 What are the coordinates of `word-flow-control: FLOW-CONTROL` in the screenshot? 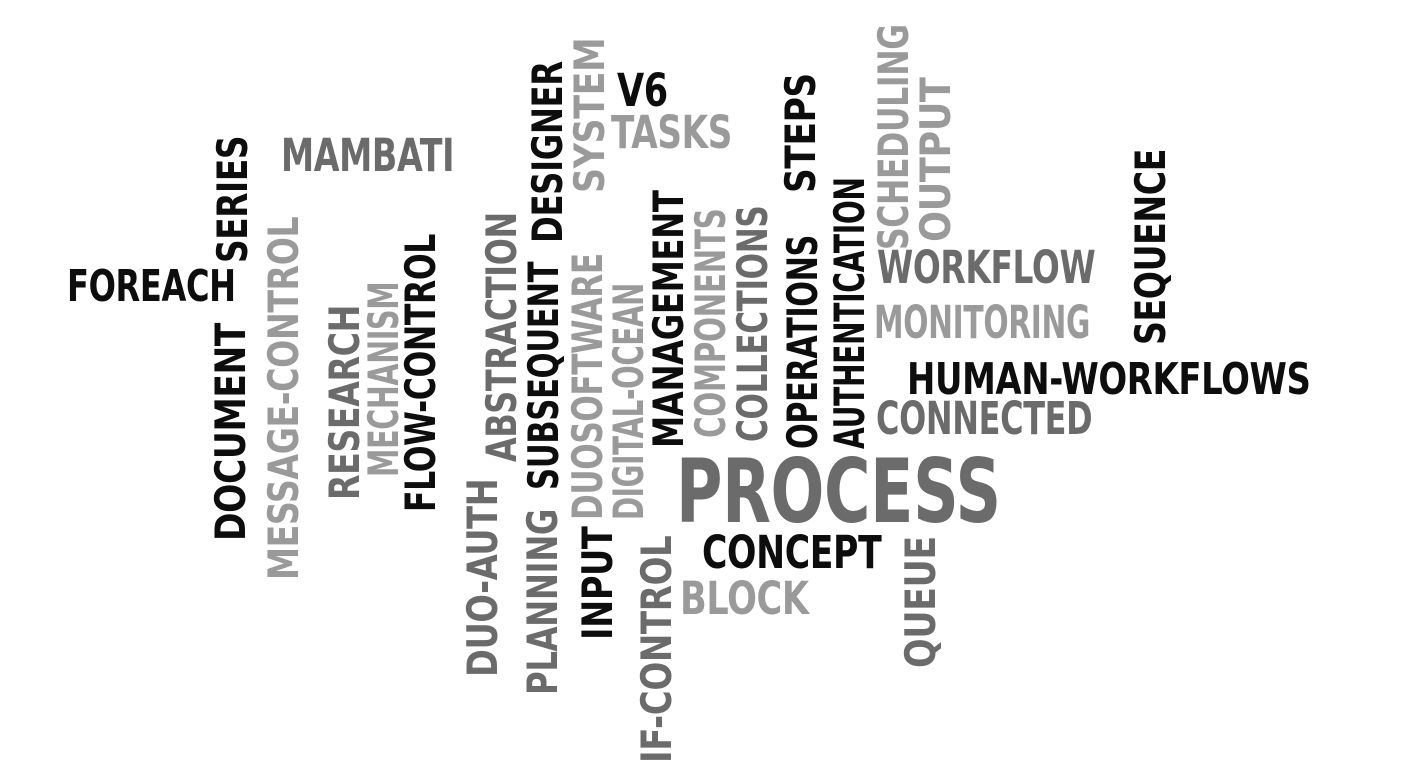 It's located at (420, 372).